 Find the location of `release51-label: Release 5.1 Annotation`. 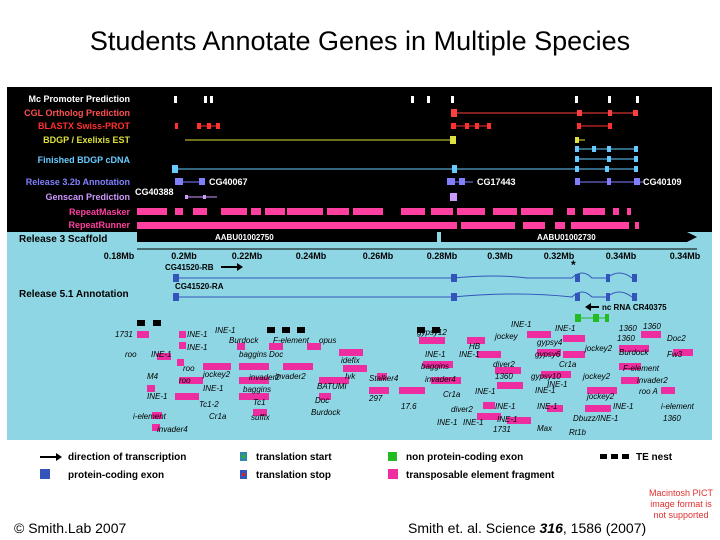

release51-label: Release 5.1 Annotation is located at coordinates (74, 294).